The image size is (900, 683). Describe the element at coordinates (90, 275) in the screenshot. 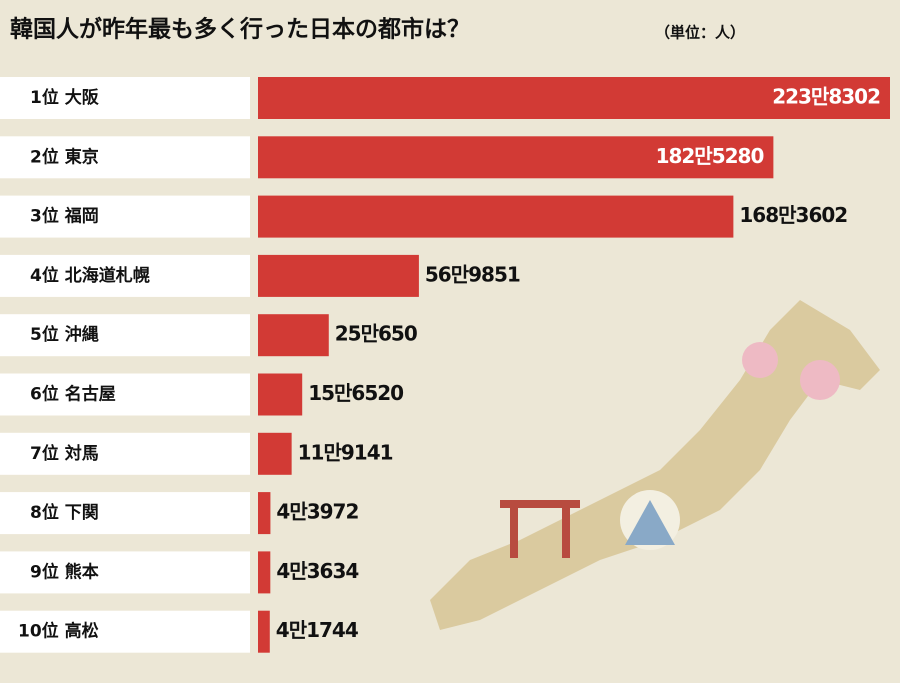

I see `category-label: 4位 北海道札幌` at that location.